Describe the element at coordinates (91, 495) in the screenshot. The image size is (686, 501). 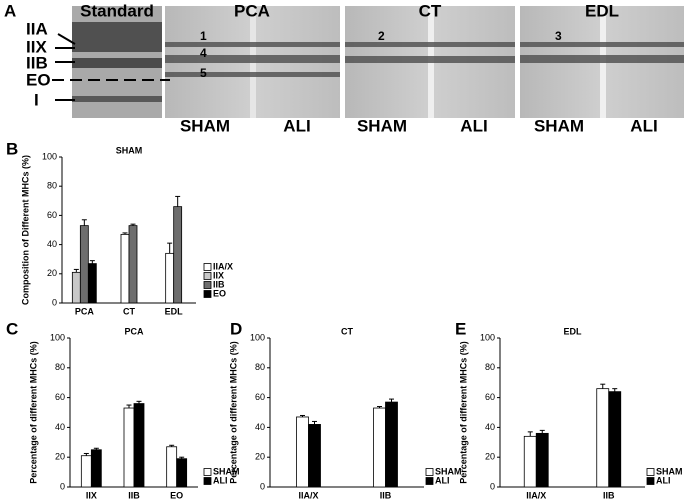
I see `x-tick-label: IIX` at that location.